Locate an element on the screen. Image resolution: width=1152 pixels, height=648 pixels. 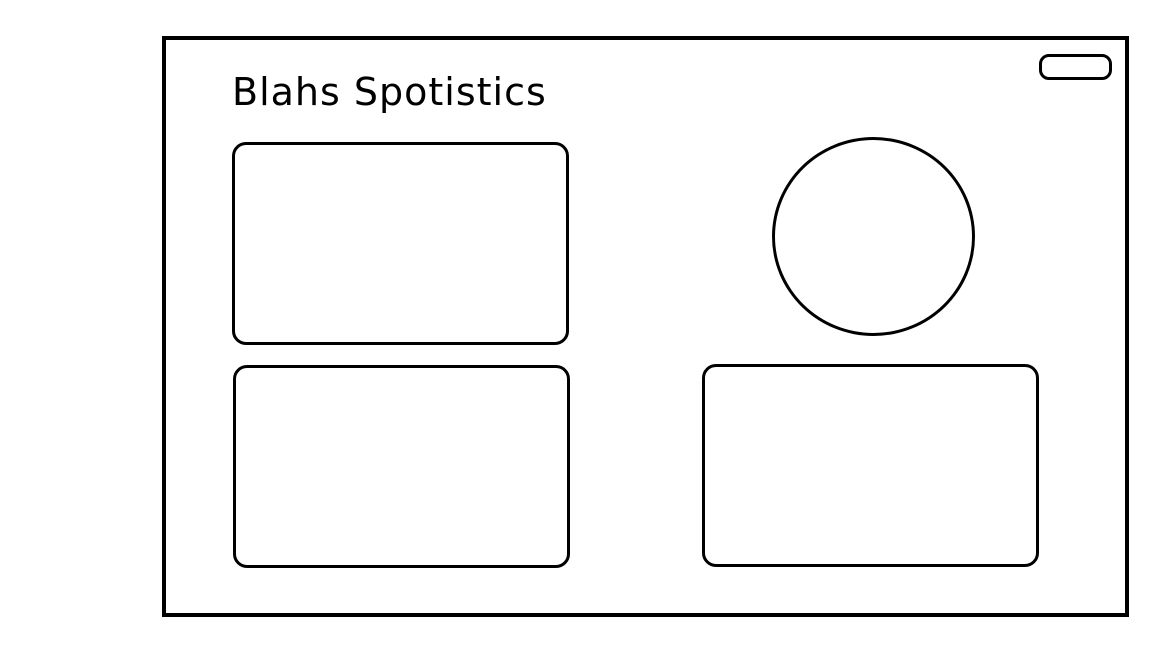
page-title: Blahs Spotistics is located at coordinates (389, 92).